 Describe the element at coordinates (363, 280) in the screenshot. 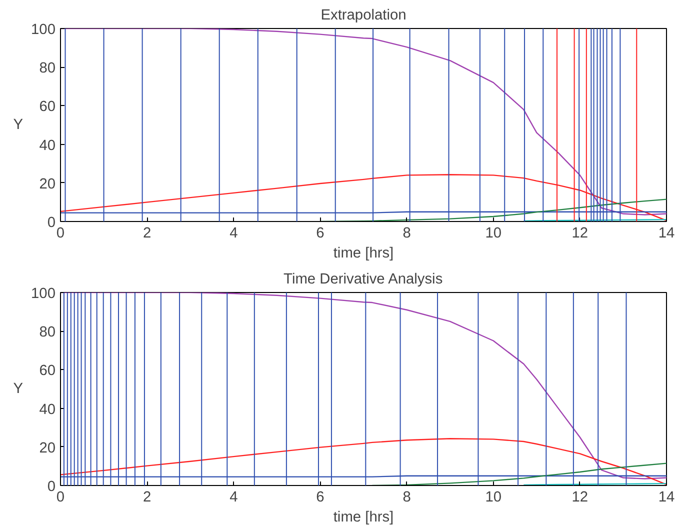

I see `chart-title: Time Derivative Analysis` at that location.